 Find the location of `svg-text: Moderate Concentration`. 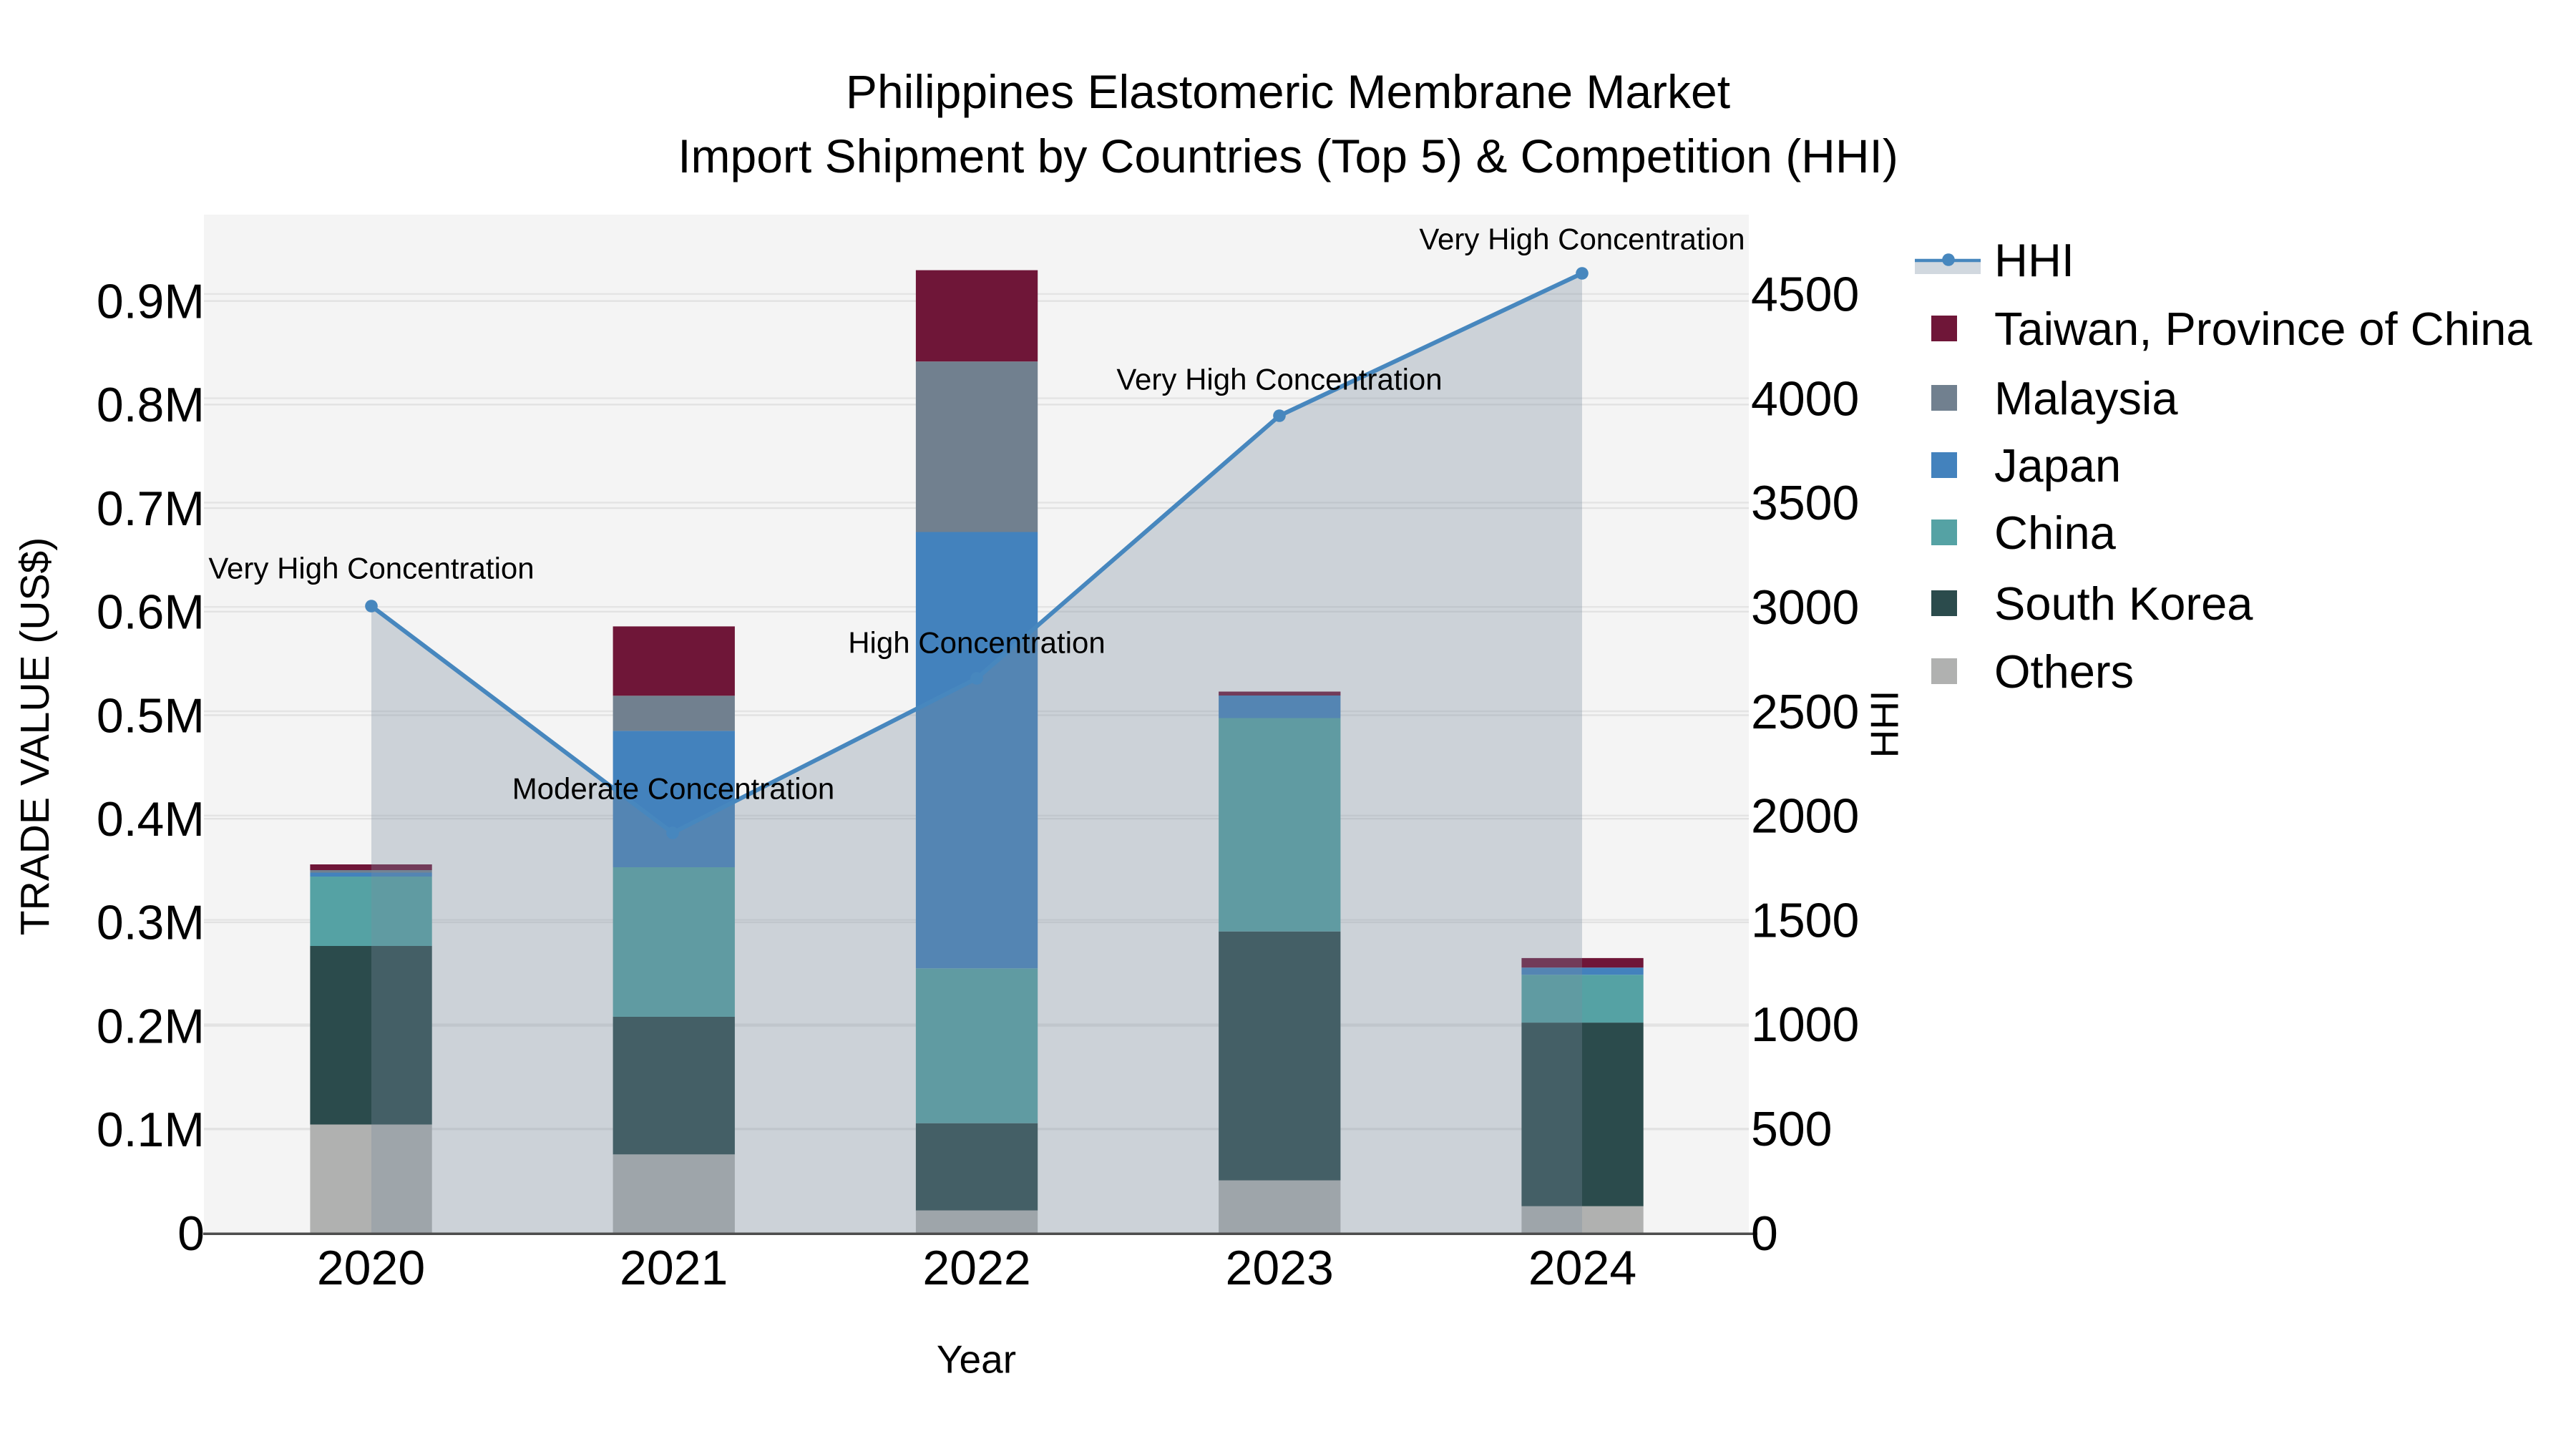

svg-text: Moderate Concentration is located at coordinates (673, 789).